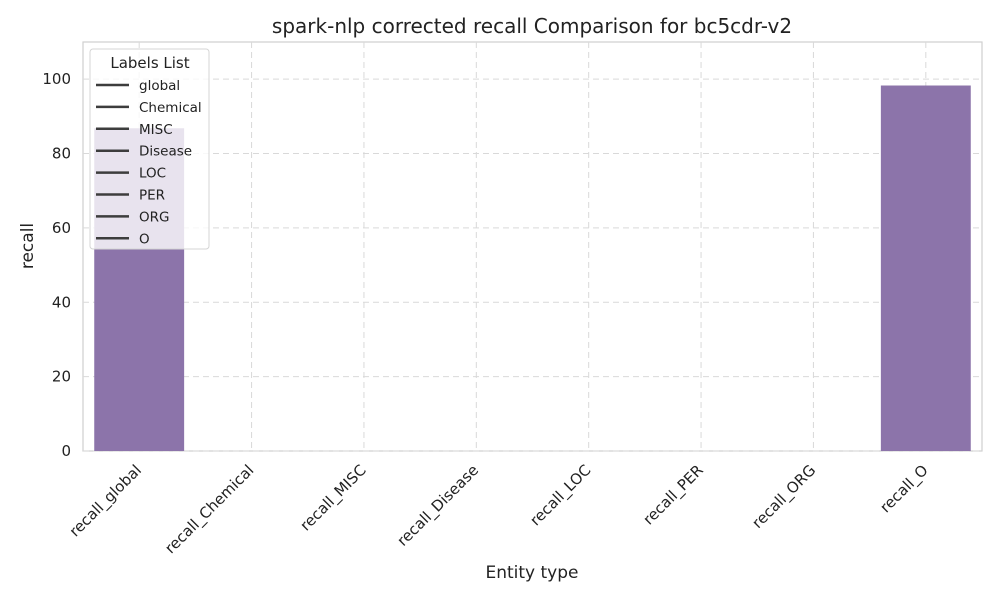  Describe the element at coordinates (333, 498) in the screenshot. I see `x-tick-label: recall_MISC` at that location.